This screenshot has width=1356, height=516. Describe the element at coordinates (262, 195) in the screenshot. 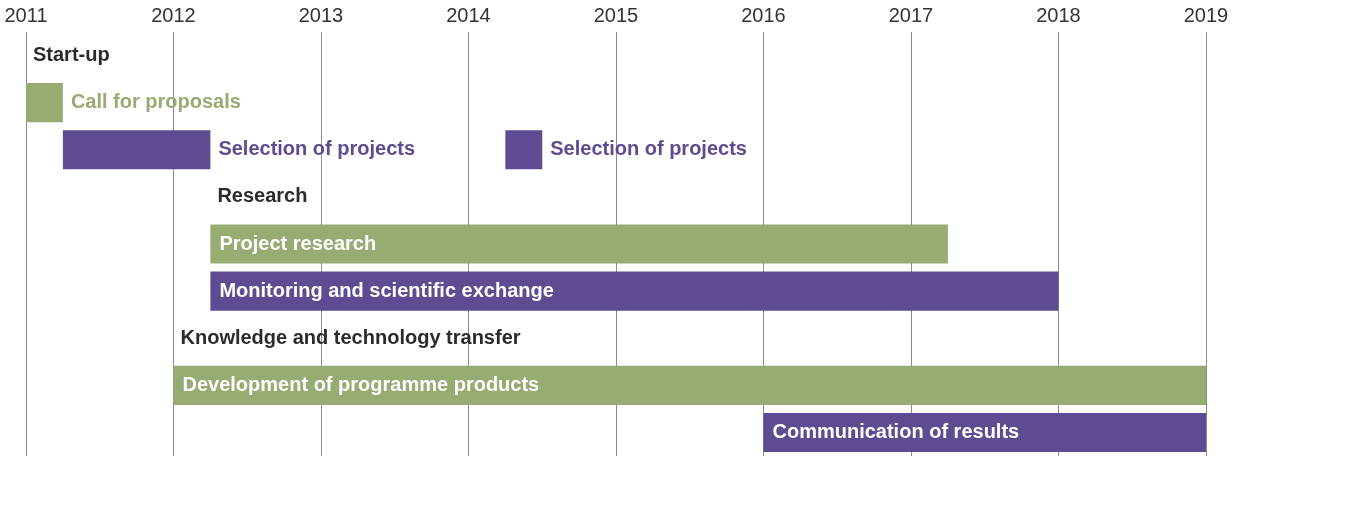

I see `y-tick-label: Research` at that location.